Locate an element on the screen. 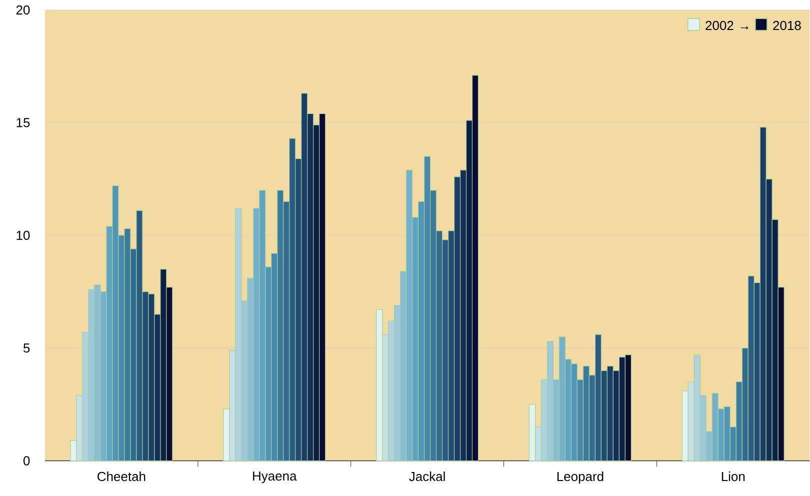 The image size is (810, 496). x-tick-label: Lion is located at coordinates (733, 477).